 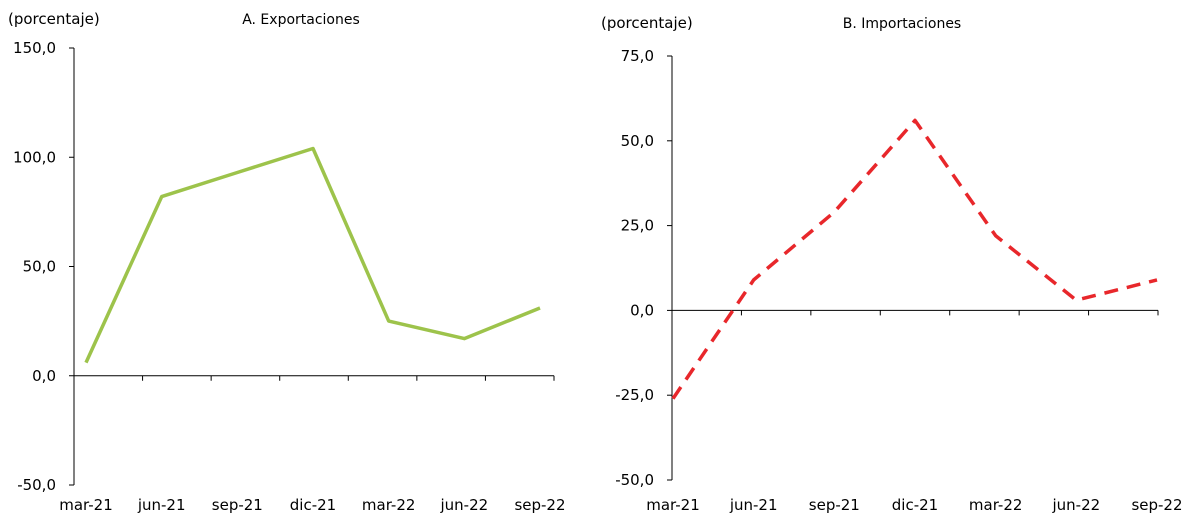 What do you see at coordinates (637, 226) in the screenshot?
I see `y-tick-label: 25,0` at bounding box center [637, 226].